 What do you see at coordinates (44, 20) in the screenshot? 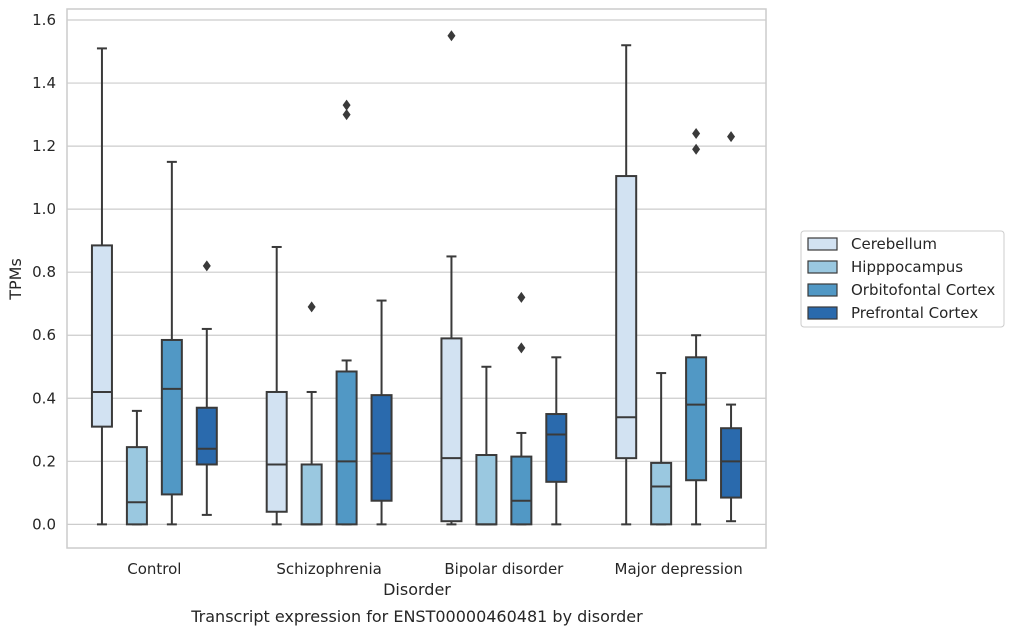
I see `y-tick-label: 1.6` at bounding box center [44, 20].